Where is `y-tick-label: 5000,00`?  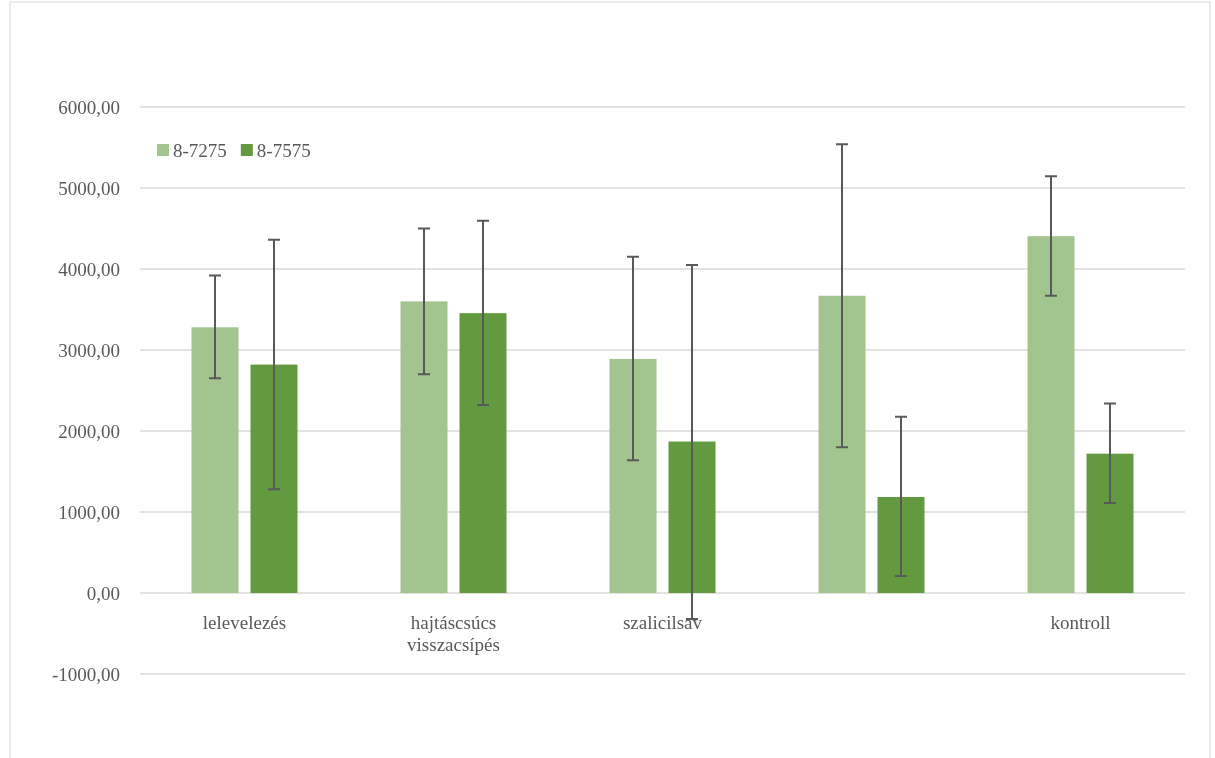 y-tick-label: 5000,00 is located at coordinates (89, 188).